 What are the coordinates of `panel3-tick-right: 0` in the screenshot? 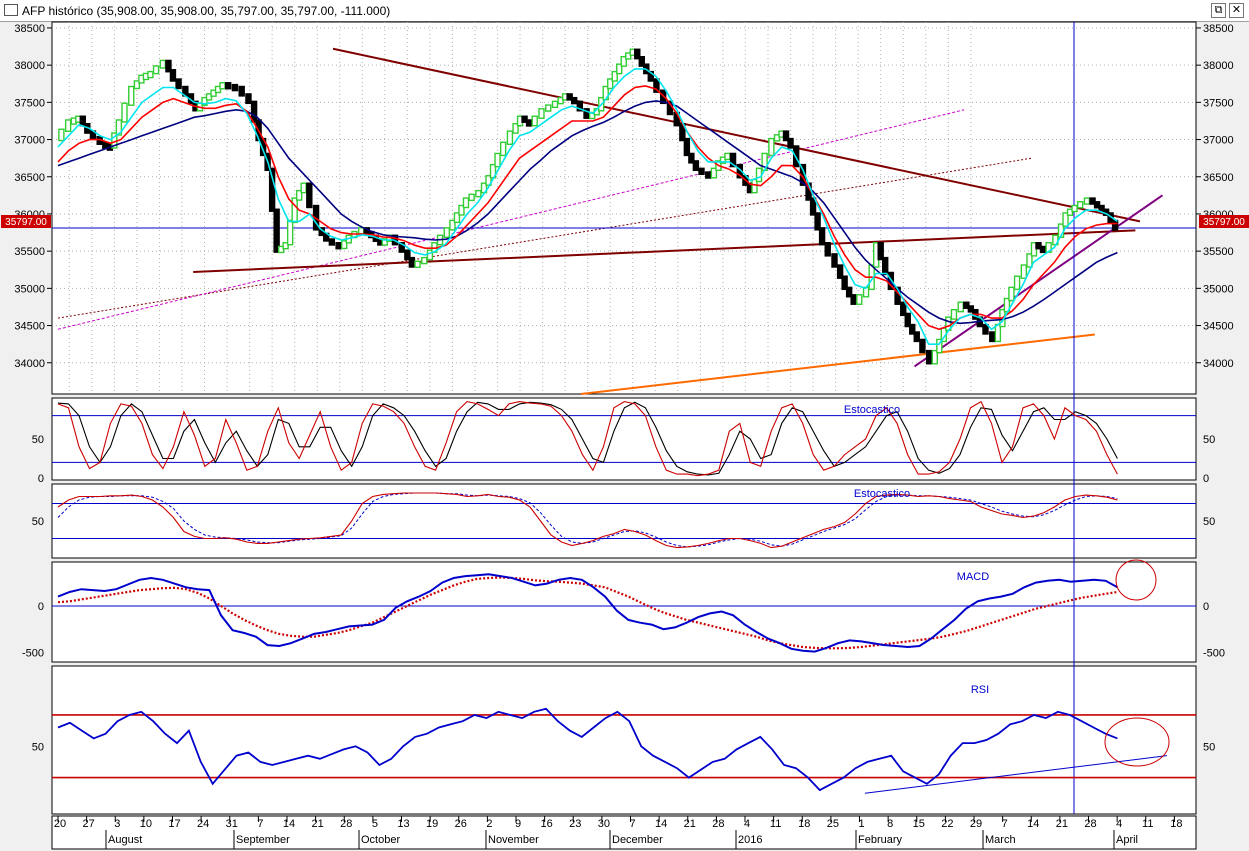 It's located at (1206, 607).